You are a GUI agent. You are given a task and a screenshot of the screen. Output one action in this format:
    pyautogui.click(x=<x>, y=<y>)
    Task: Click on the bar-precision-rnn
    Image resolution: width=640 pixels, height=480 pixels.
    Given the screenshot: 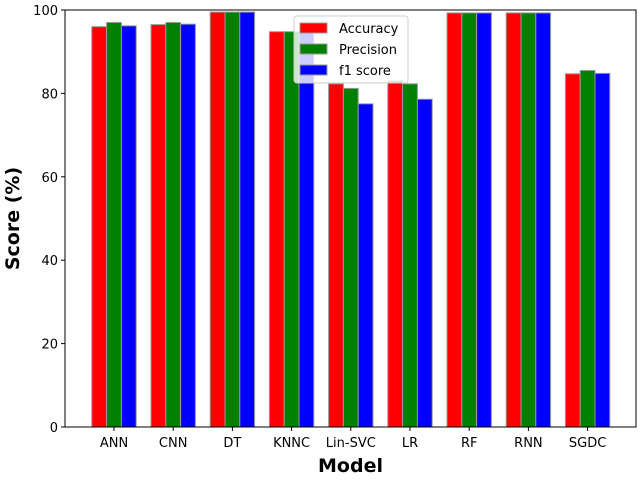 What is the action you would take?
    pyautogui.click(x=528, y=220)
    